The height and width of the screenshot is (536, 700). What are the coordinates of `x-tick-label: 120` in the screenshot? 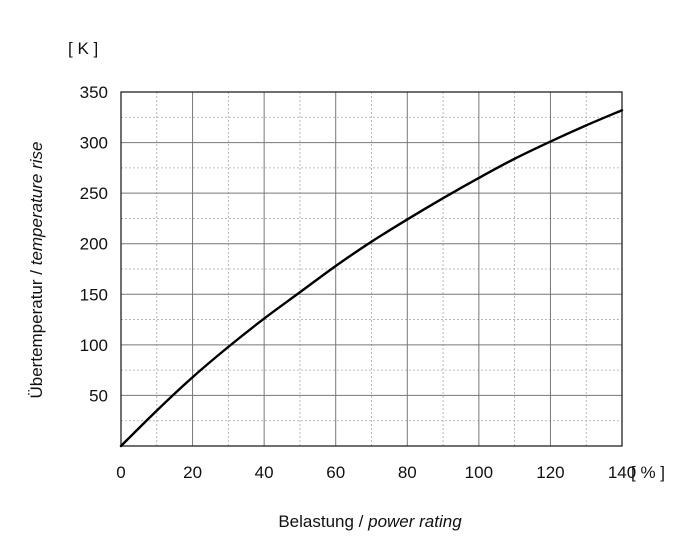 It's located at (550, 472).